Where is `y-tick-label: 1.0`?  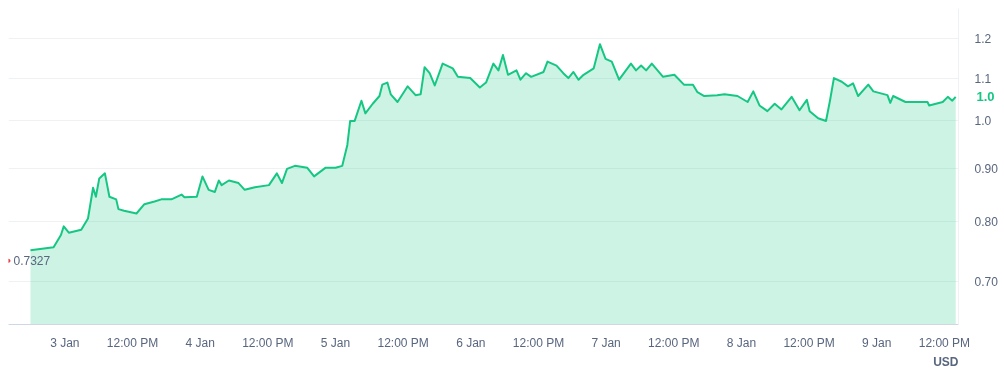 y-tick-label: 1.0 is located at coordinates (983, 121).